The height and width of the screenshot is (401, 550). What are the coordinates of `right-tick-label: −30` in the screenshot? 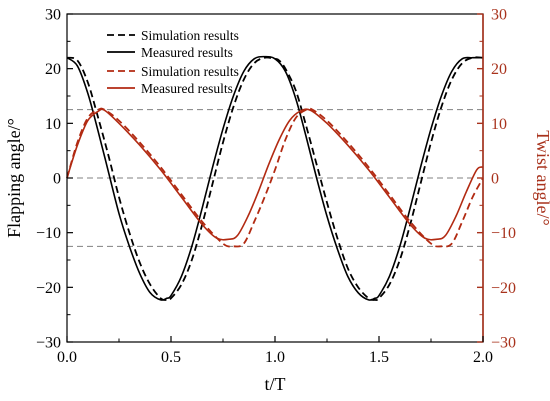 It's located at (503, 343).